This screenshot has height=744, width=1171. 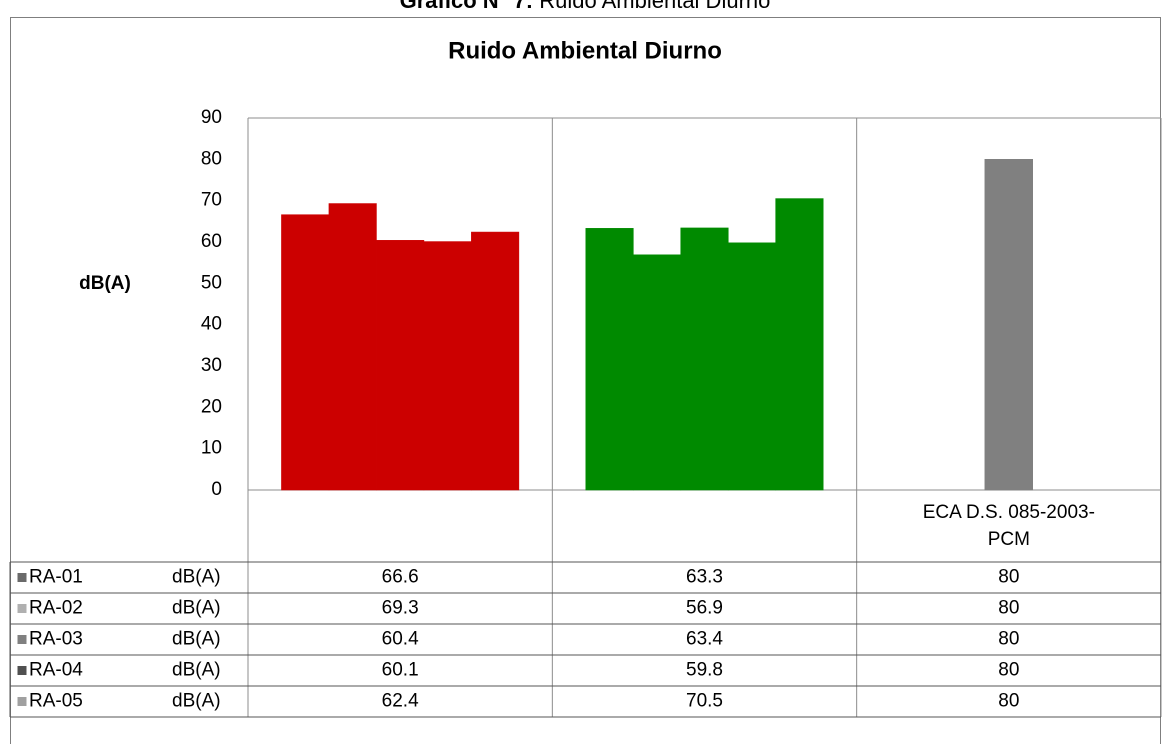 I want to click on y-tick-label: 10, so click(x=211, y=448).